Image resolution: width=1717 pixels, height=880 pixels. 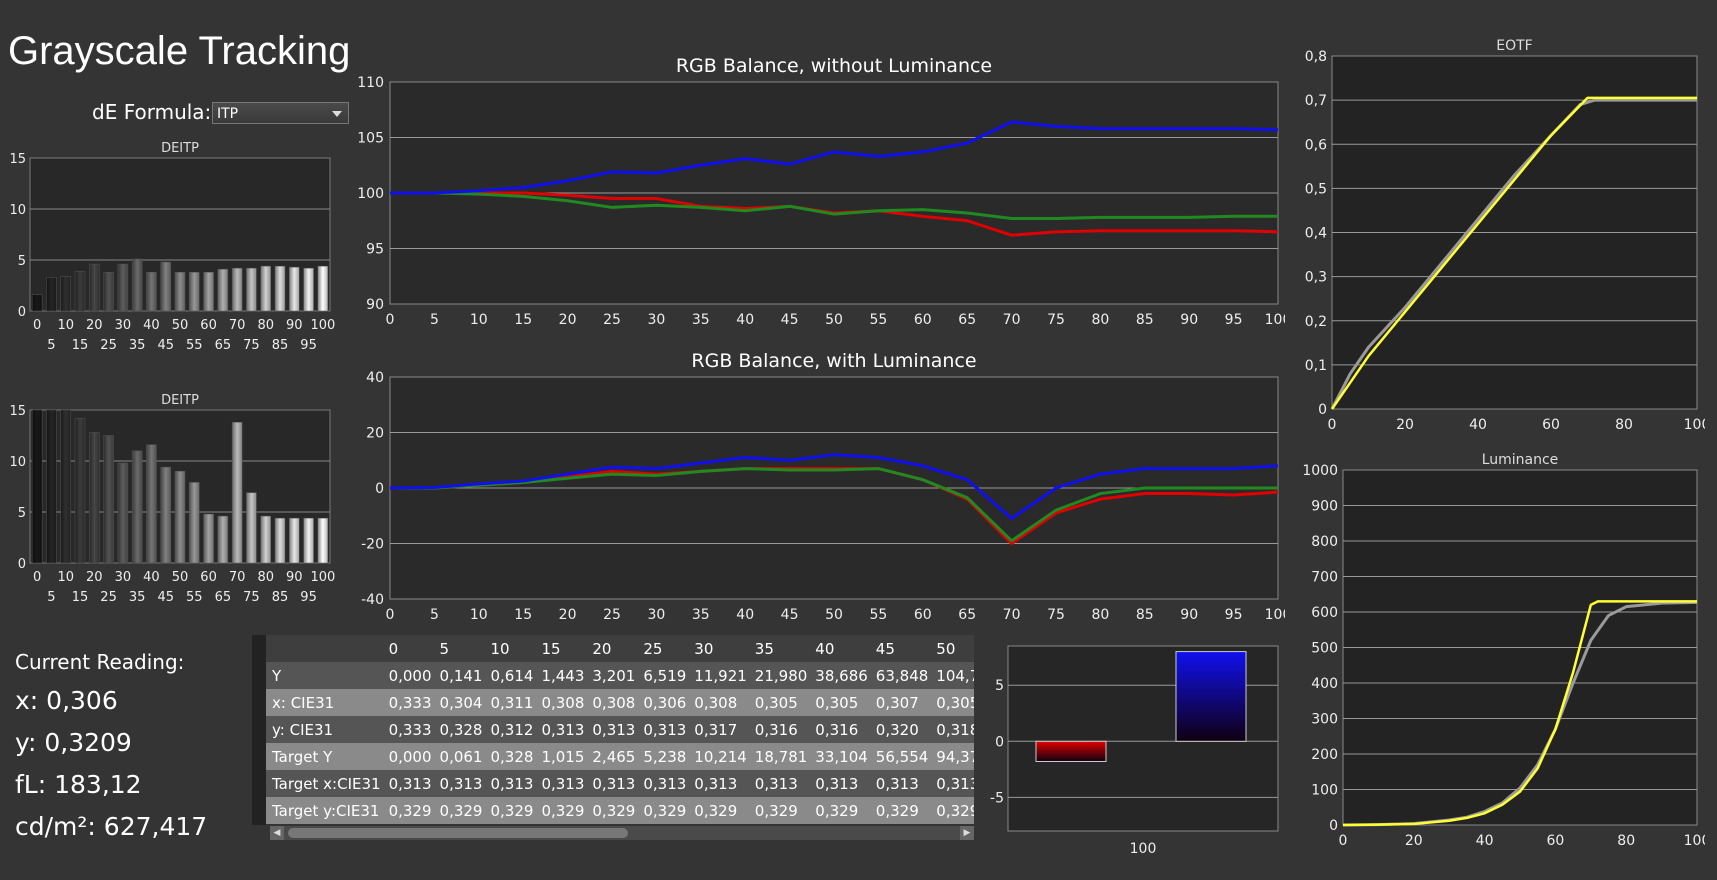 I want to click on y-tick-label: 600, so click(x=1324, y=613).